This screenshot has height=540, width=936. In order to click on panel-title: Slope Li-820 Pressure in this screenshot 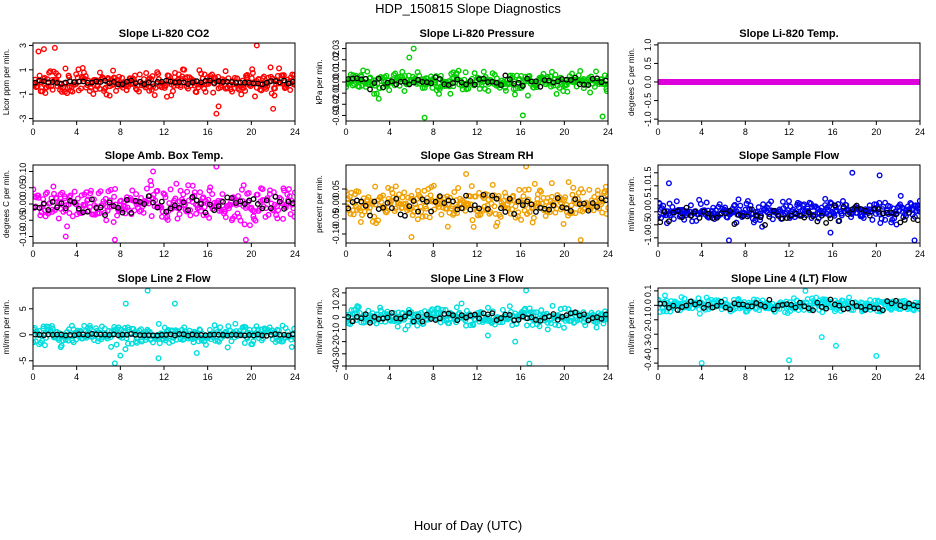, I will do `click(477, 34)`.